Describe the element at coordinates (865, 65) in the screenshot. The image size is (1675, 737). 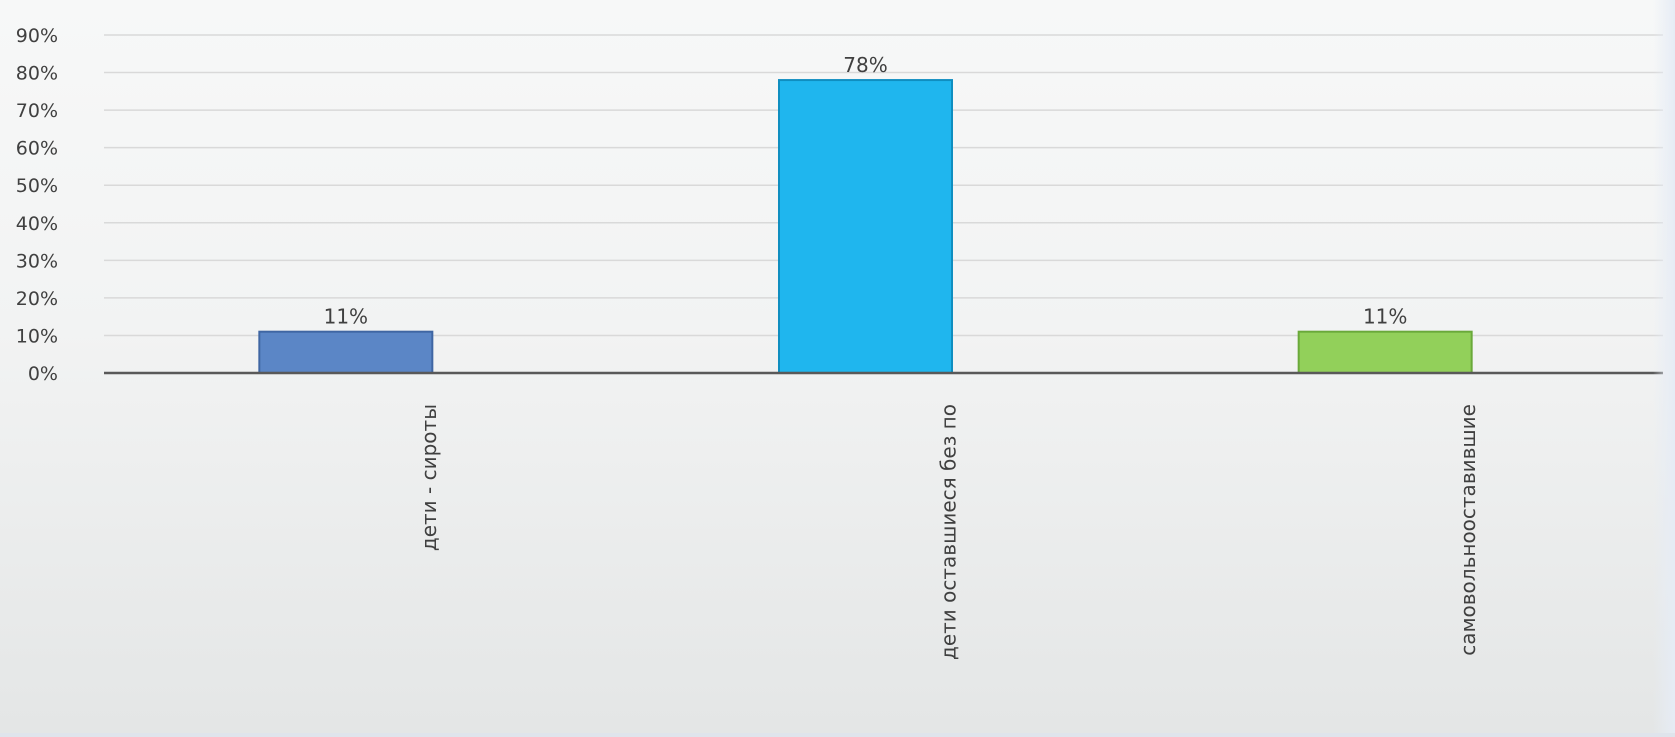
I see `data-label: 78%` at that location.